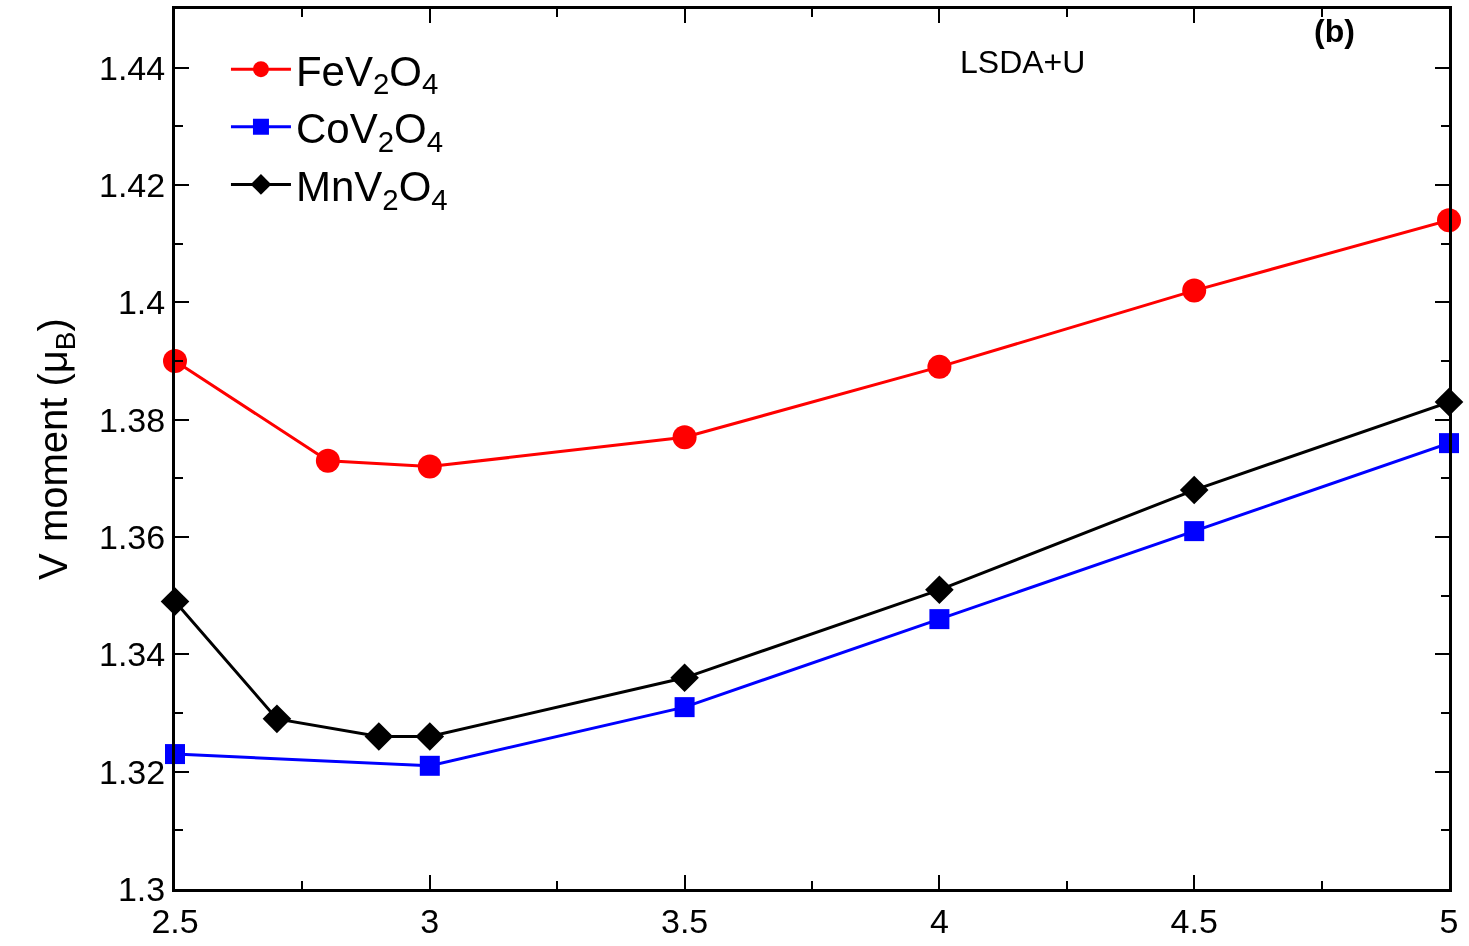 This screenshot has height=946, width=1469. What do you see at coordinates (1449, 920) in the screenshot?
I see `x-tick-label: 5` at bounding box center [1449, 920].